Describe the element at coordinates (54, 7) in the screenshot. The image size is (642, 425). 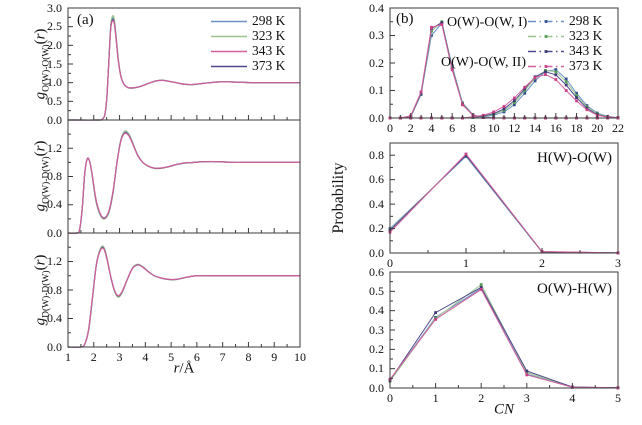
I see `tick-label: 3.0` at that location.